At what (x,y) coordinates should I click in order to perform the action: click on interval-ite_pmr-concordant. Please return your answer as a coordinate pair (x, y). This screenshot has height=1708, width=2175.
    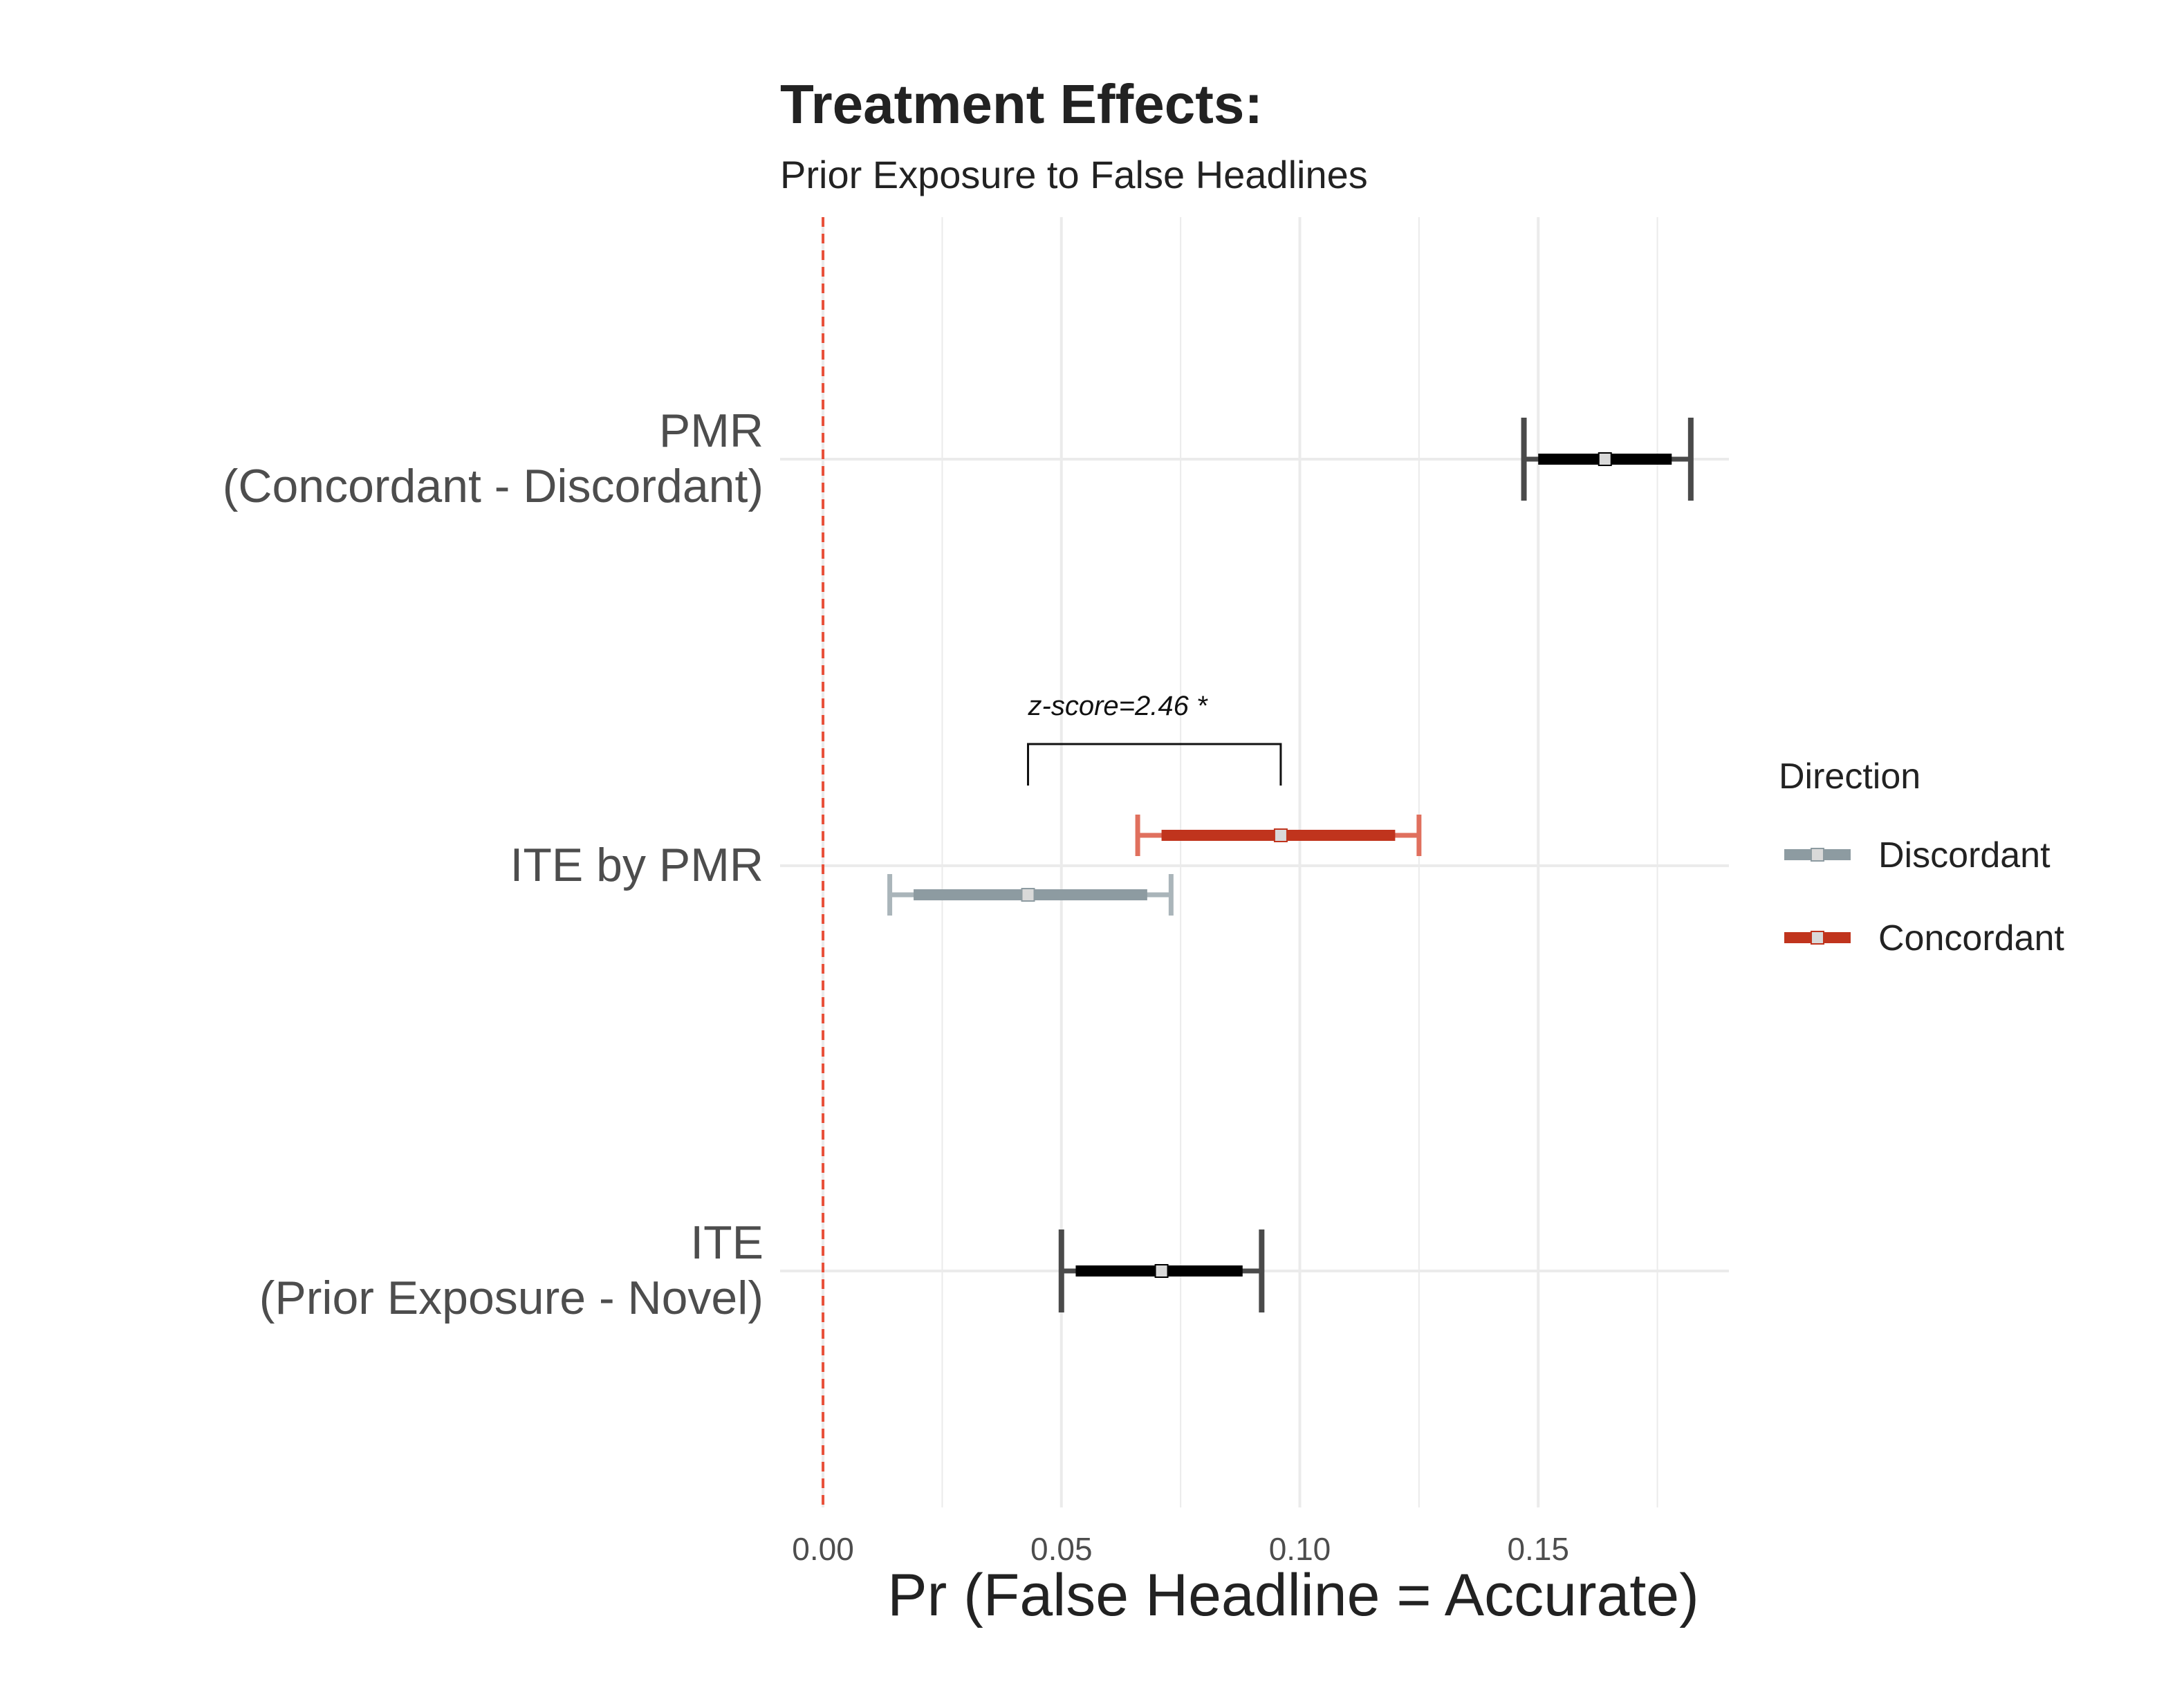
    Looking at the image, I should click on (1278, 835).